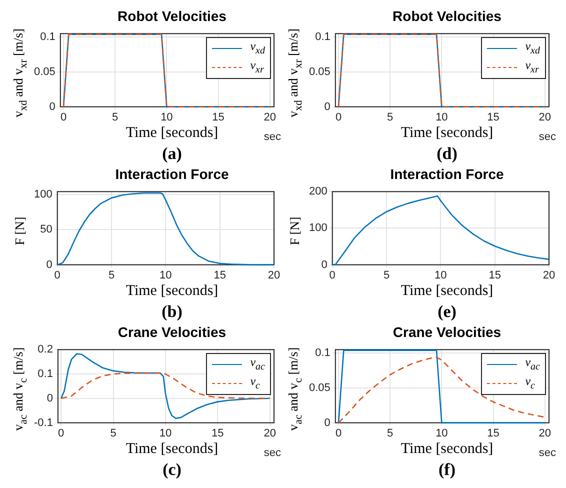  Describe the element at coordinates (172, 470) in the screenshot. I see `text: (c)` at that location.